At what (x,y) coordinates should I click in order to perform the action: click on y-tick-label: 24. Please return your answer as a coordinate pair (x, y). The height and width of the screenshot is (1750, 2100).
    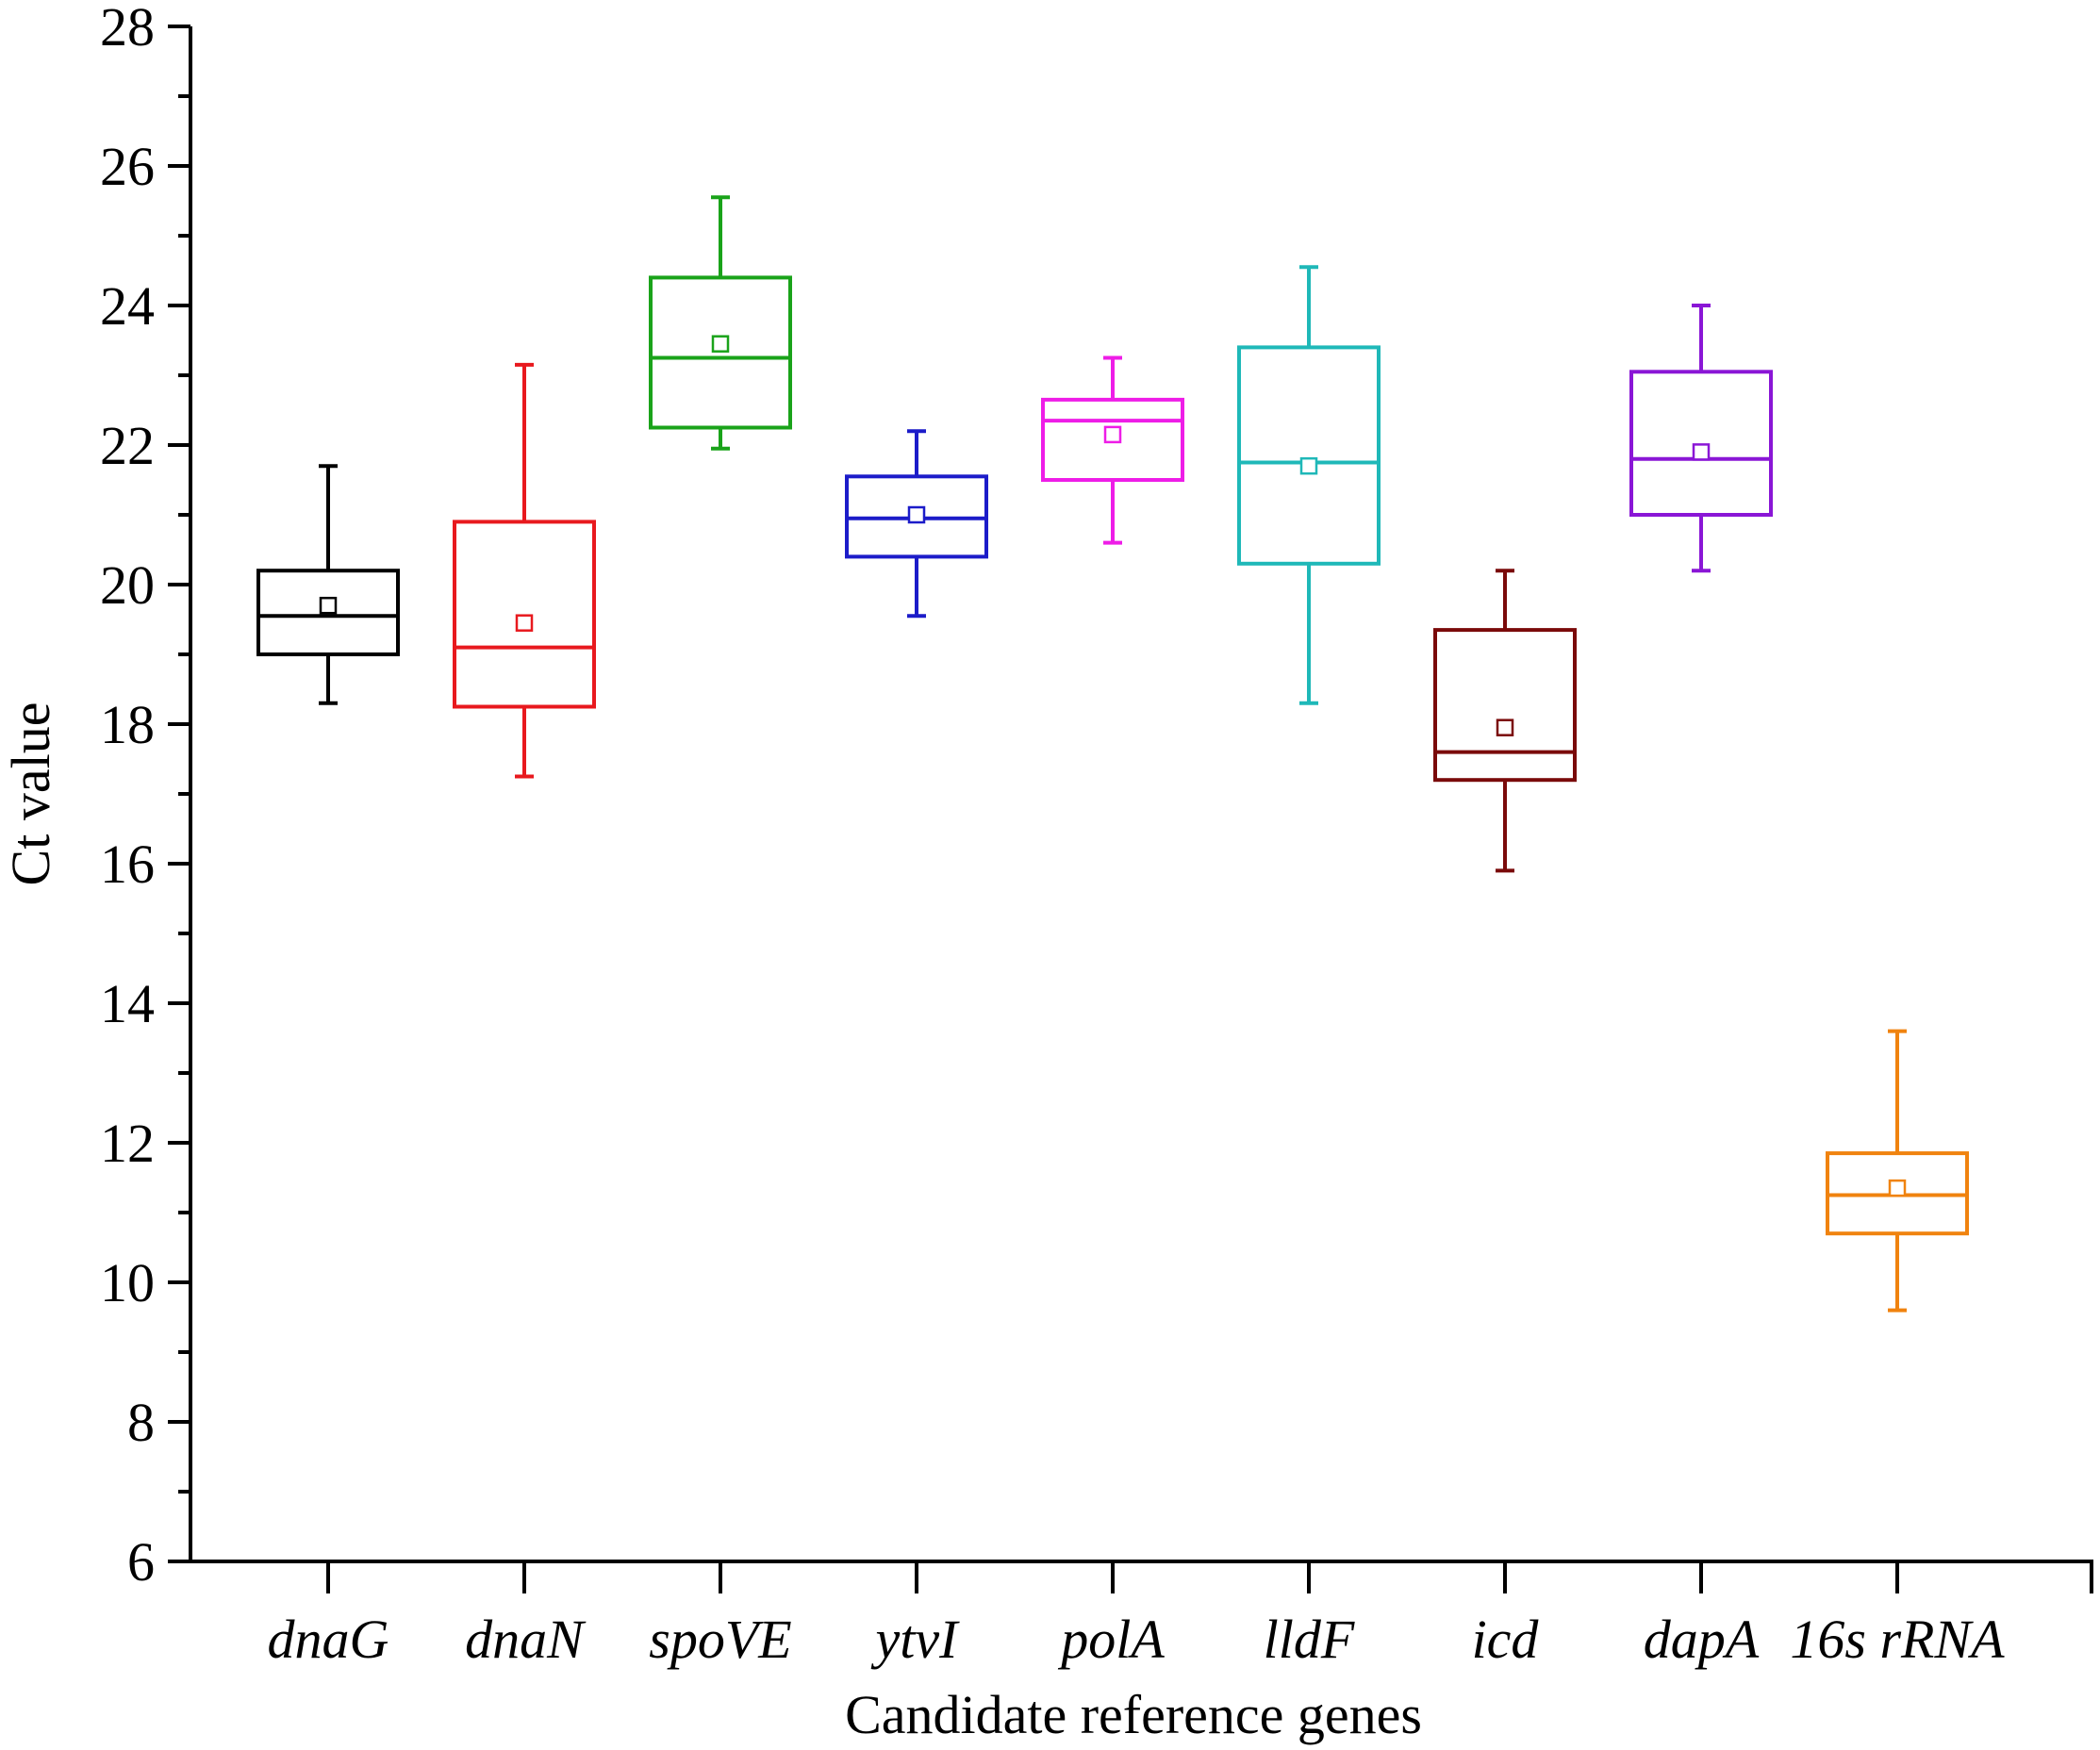
    Looking at the image, I should click on (128, 306).